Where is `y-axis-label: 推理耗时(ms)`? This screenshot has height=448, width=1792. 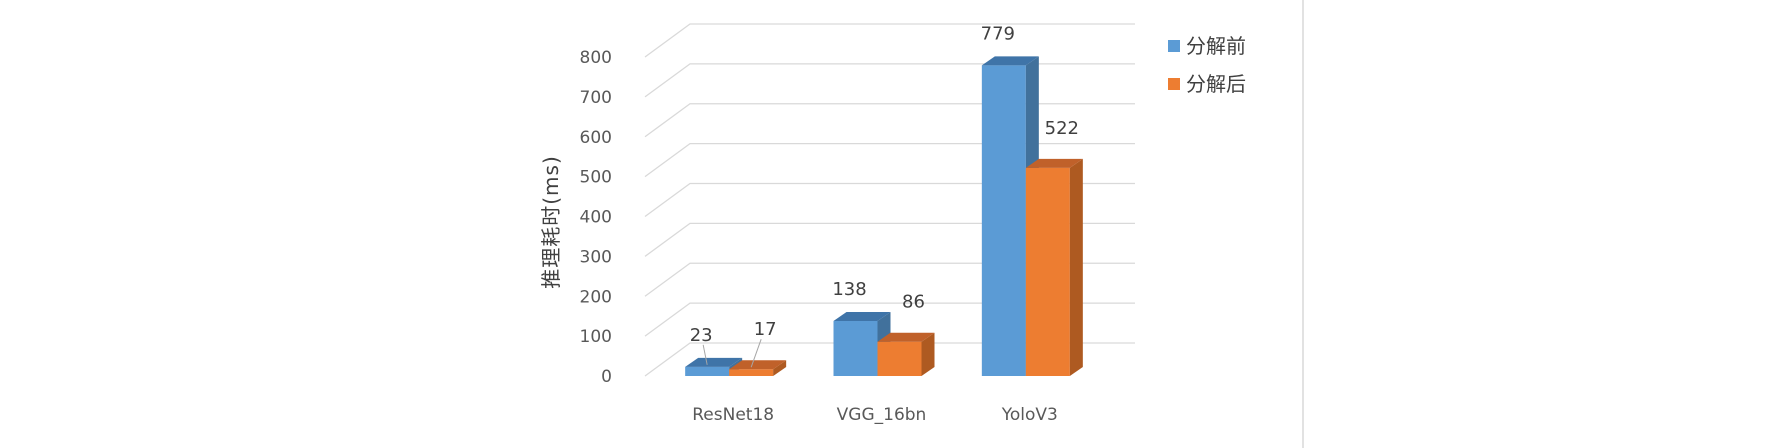
y-axis-label: 推理耗时(ms) is located at coordinates (551, 222).